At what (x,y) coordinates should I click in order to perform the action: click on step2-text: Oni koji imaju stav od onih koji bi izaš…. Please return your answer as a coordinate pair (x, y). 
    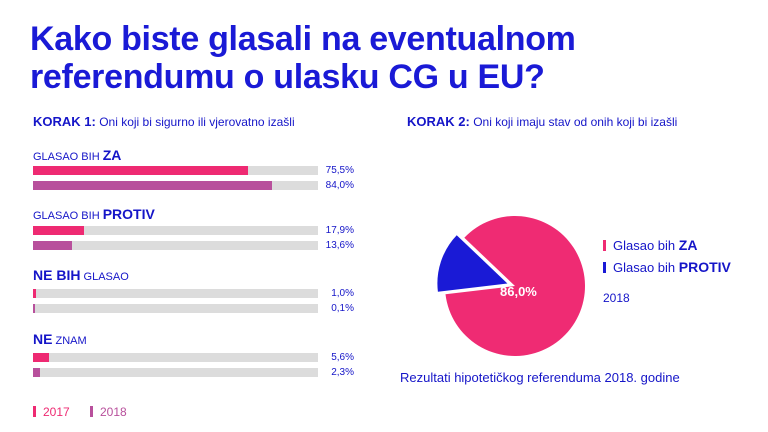
    Looking at the image, I should click on (575, 122).